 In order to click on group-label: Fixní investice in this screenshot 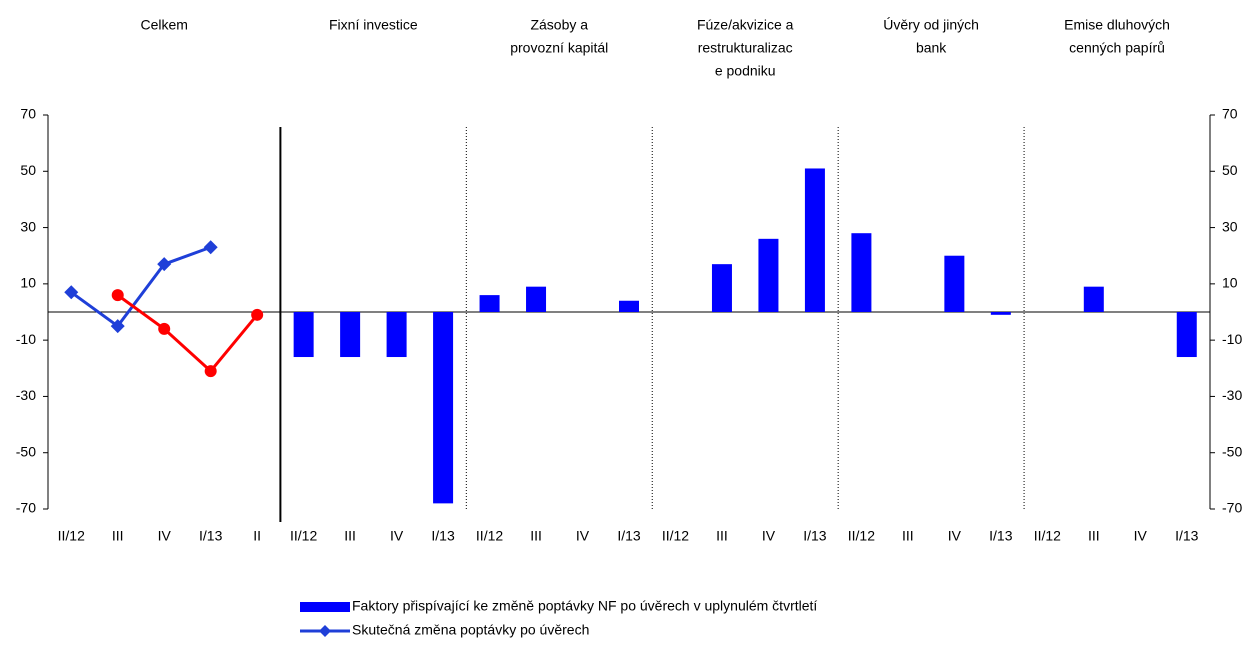, I will do `click(373, 25)`.